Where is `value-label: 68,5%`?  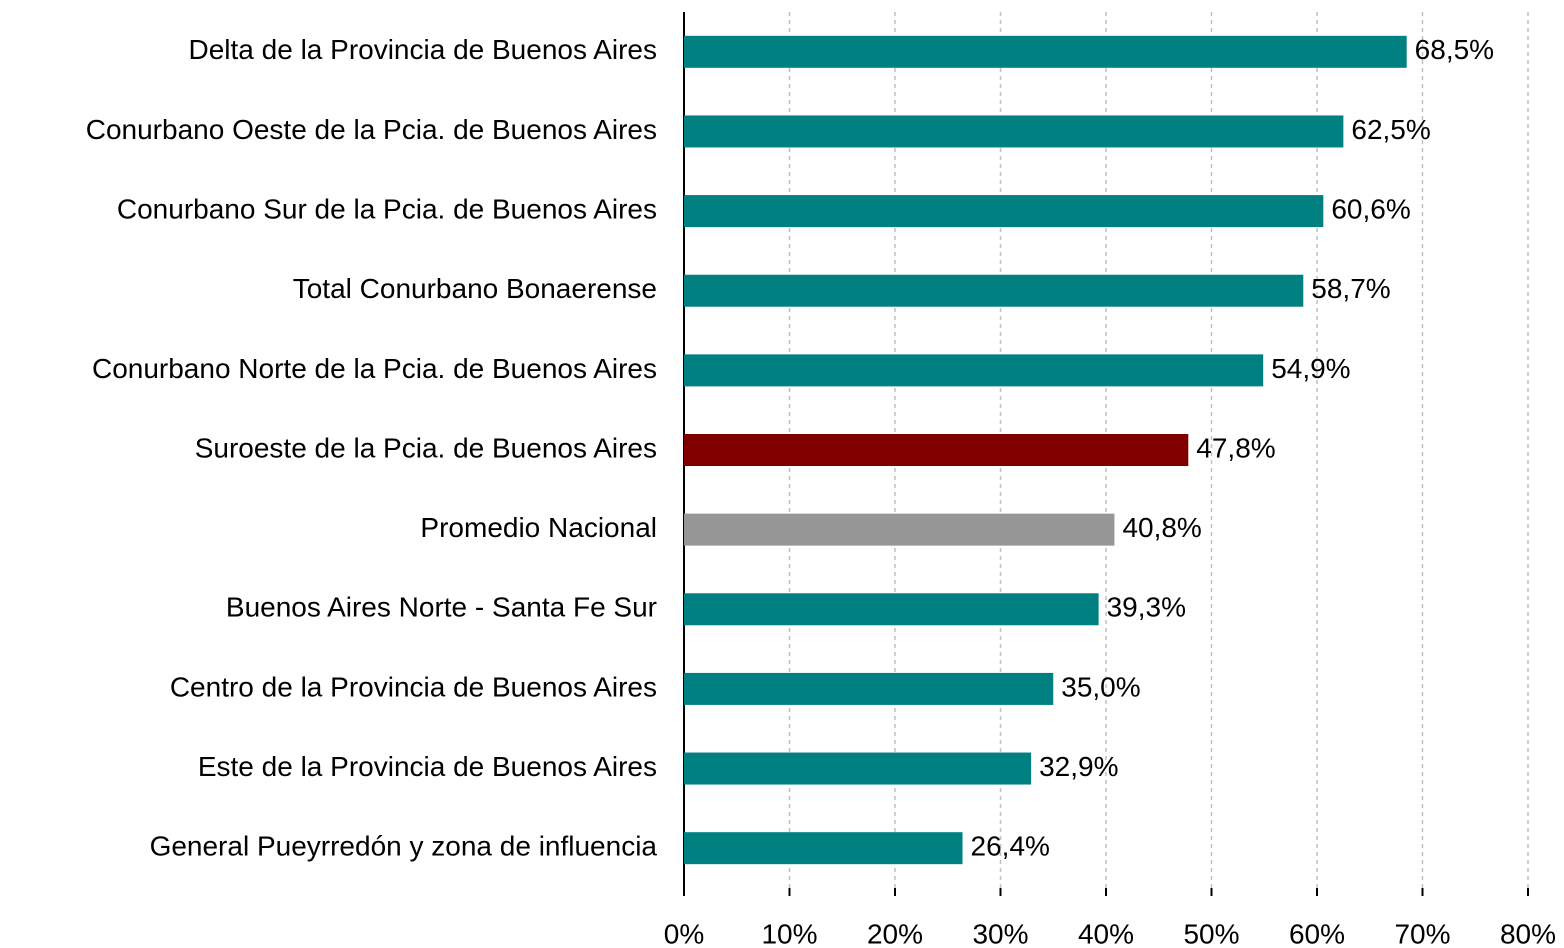 value-label: 68,5% is located at coordinates (1454, 49).